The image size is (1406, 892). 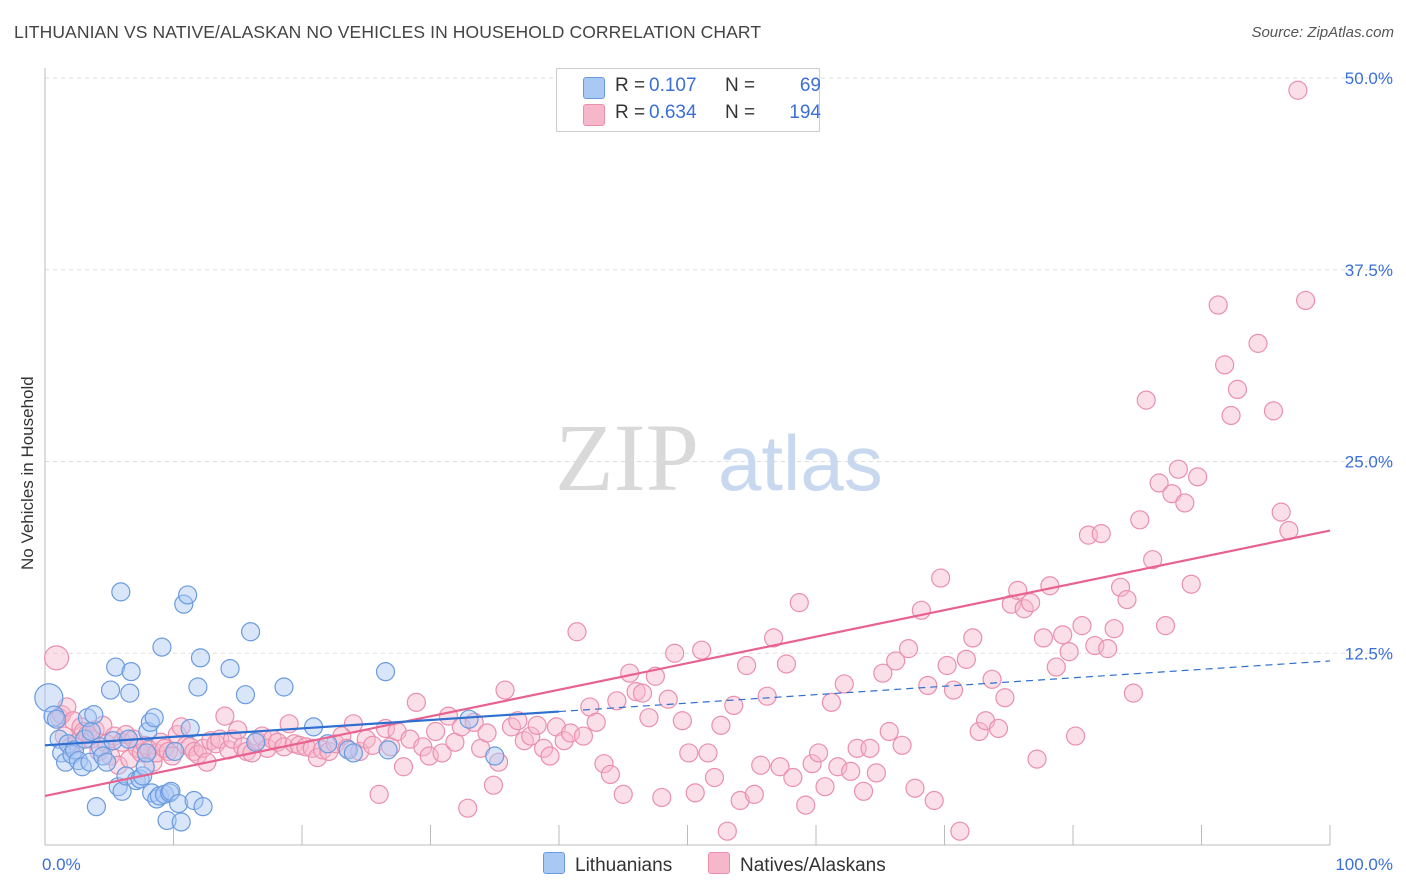 What do you see at coordinates (27, 473) in the screenshot?
I see `y-axis-label: No Vehicles in Household` at bounding box center [27, 473].